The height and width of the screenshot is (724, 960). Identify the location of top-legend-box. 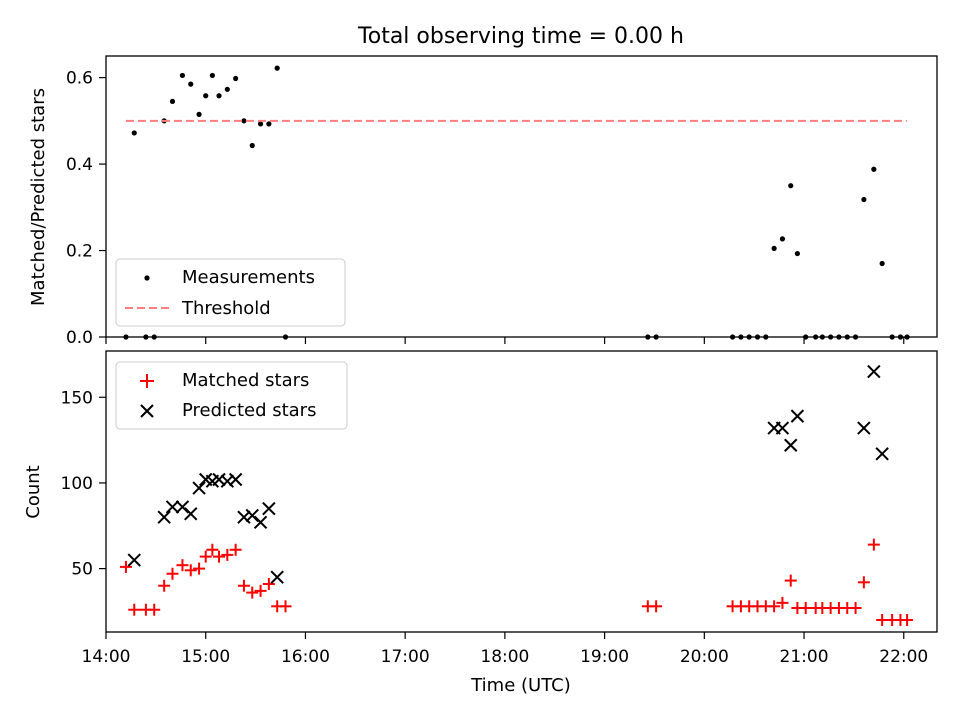
(230, 292).